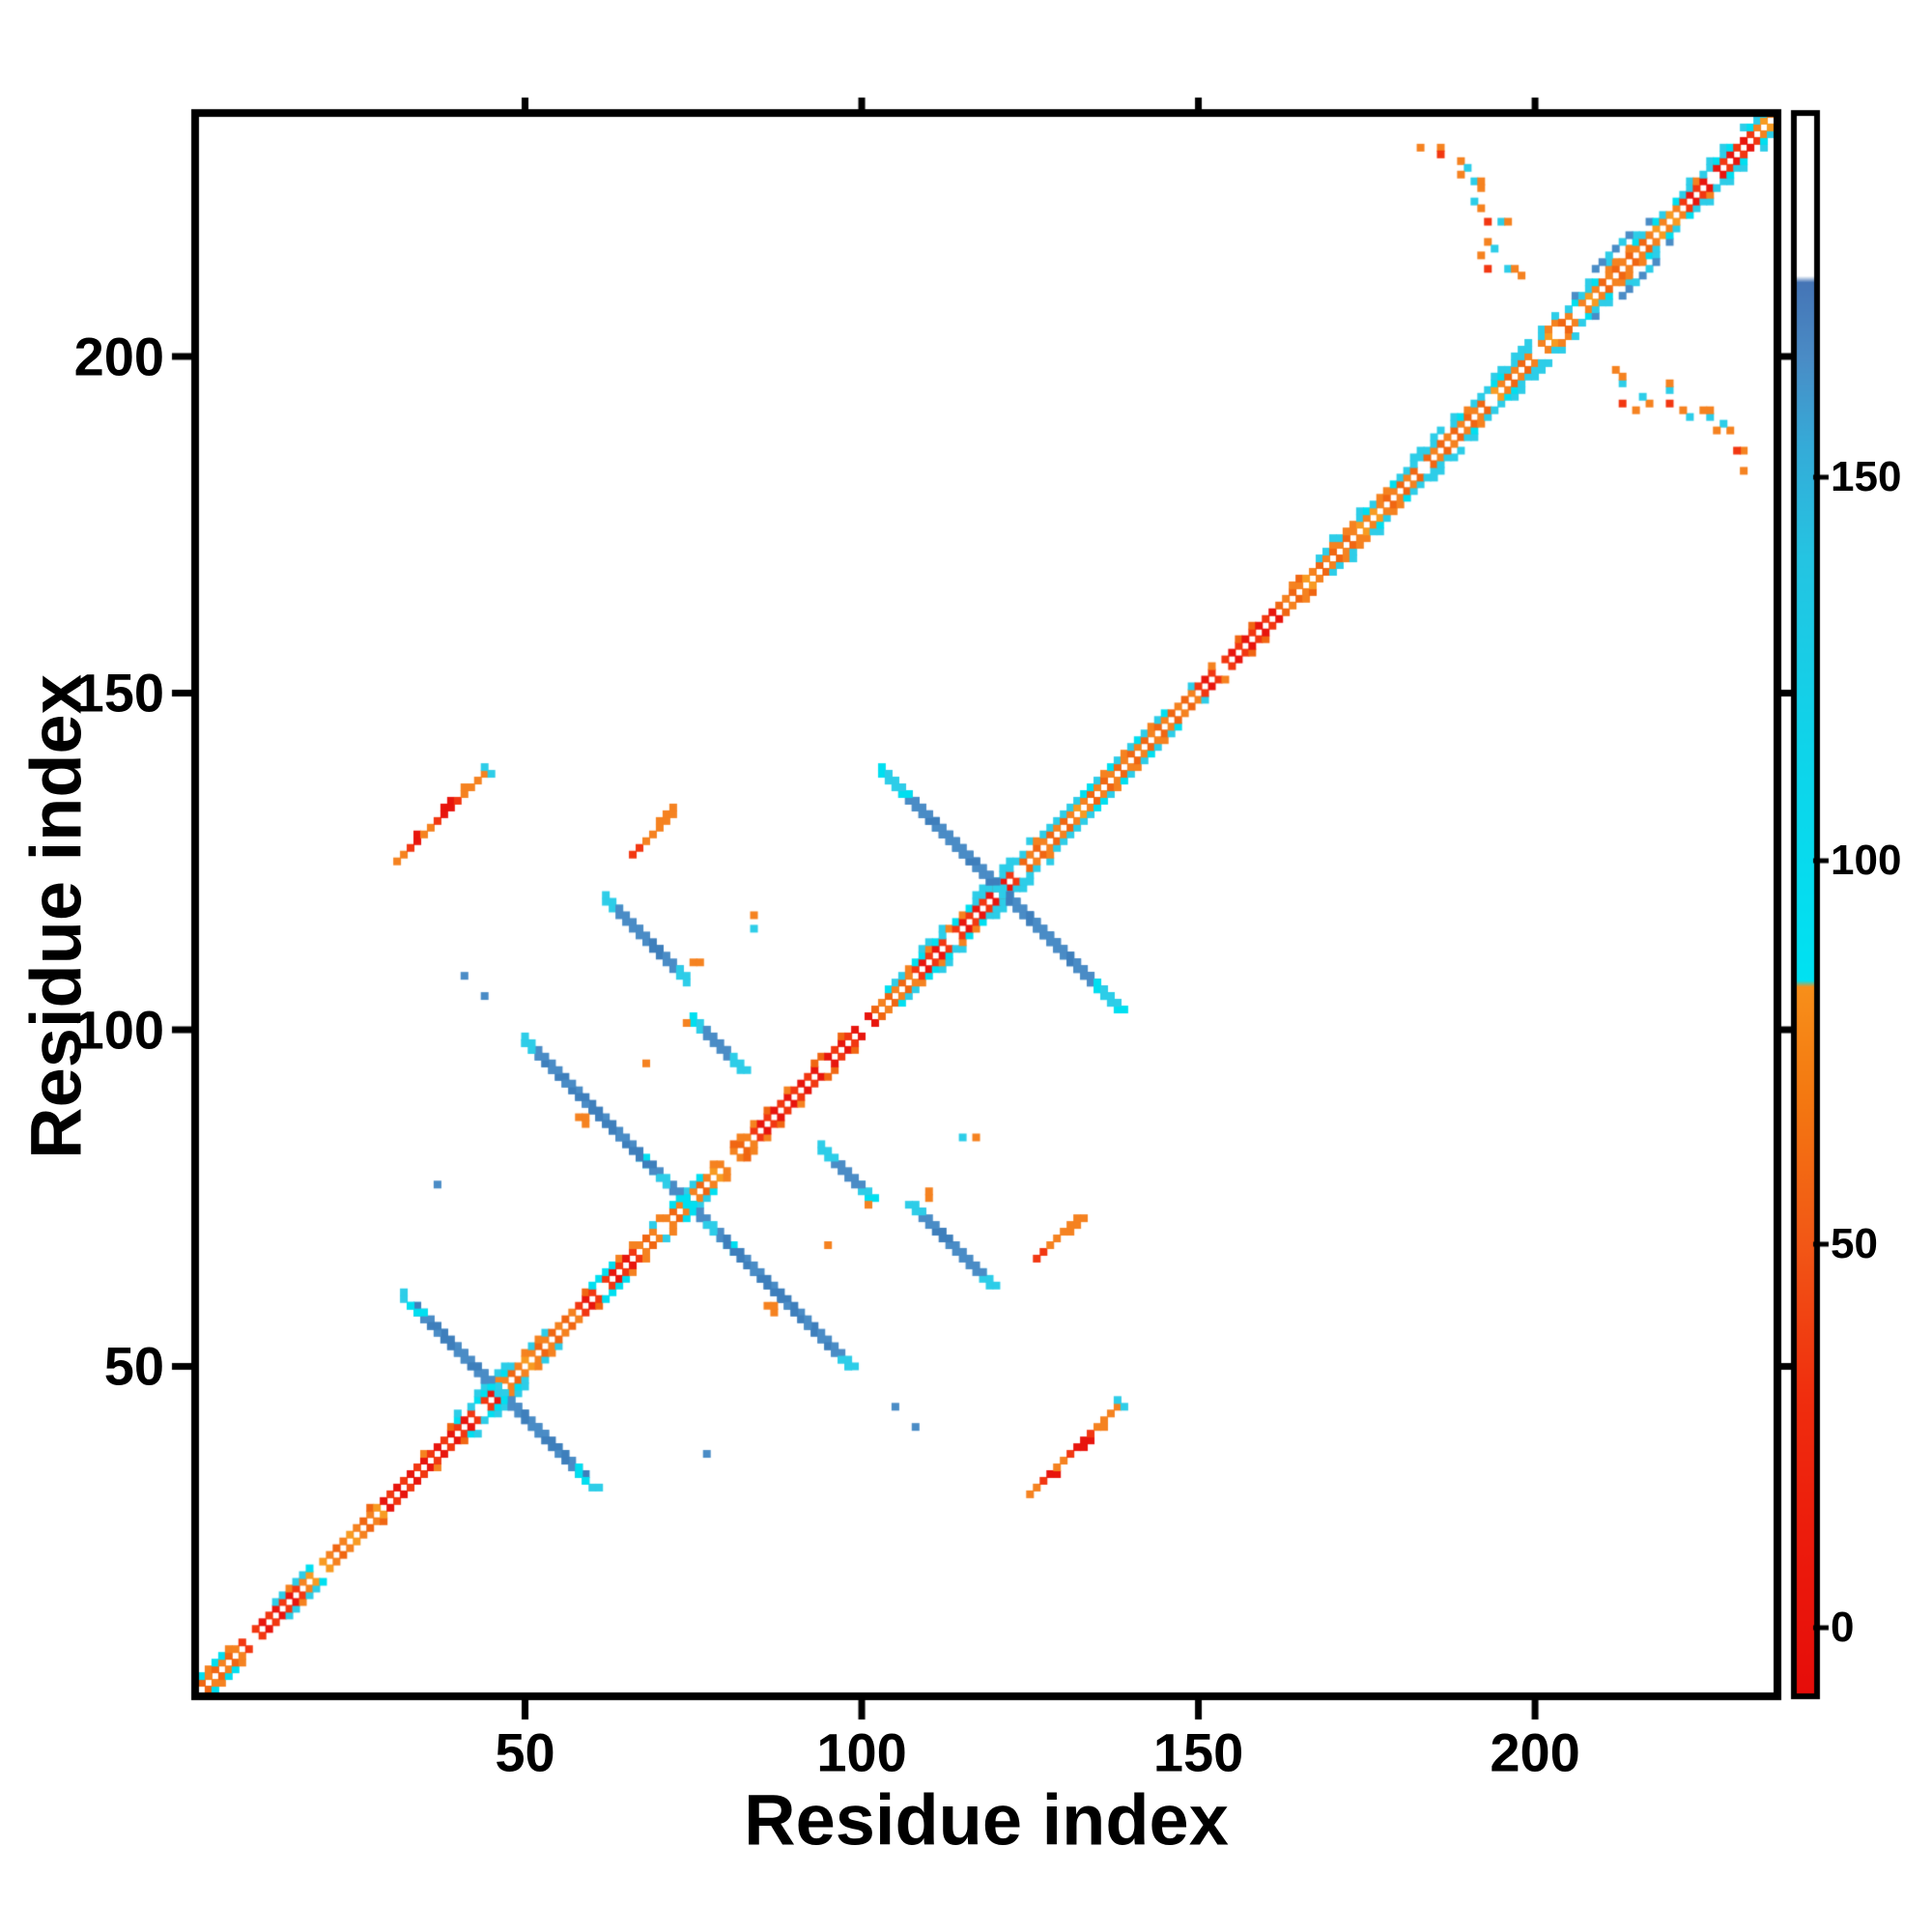 Image resolution: width=1932 pixels, height=1932 pixels. Describe the element at coordinates (118, 356) in the screenshot. I see `y-tick-label-200: 200` at that location.